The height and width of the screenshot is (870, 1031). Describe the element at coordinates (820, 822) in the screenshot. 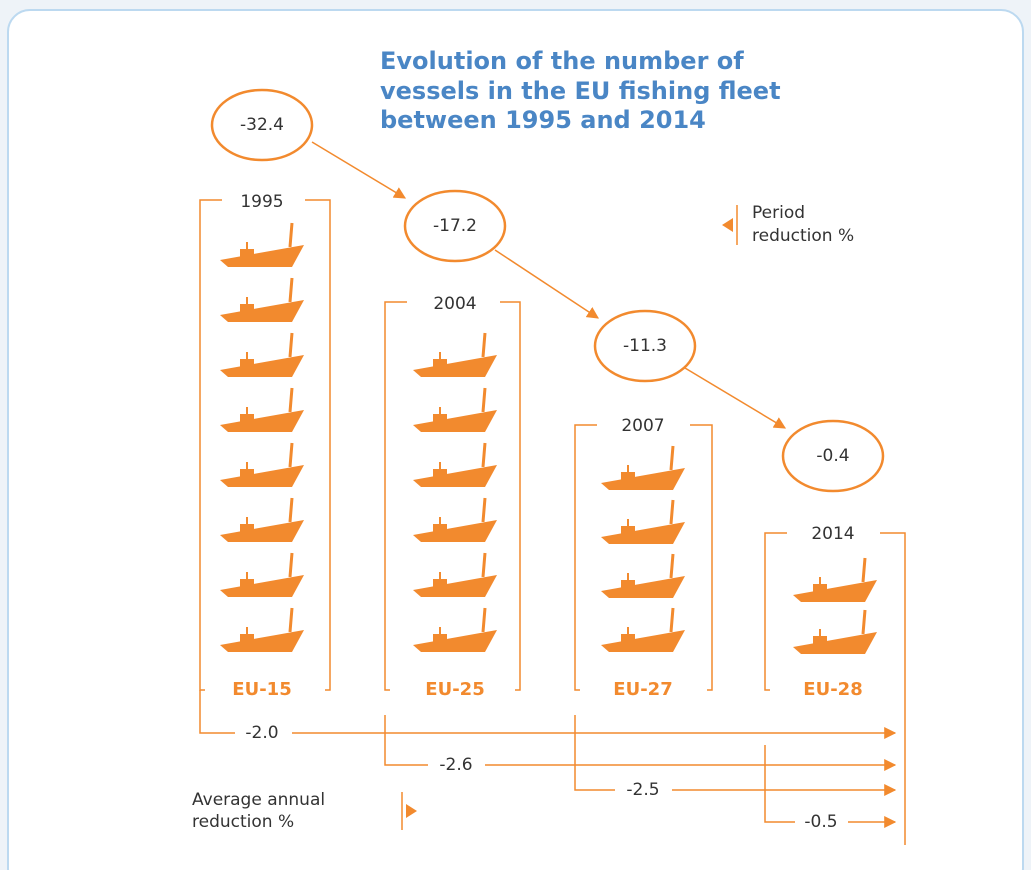

I see `annual-reduction: -0.5` at that location.